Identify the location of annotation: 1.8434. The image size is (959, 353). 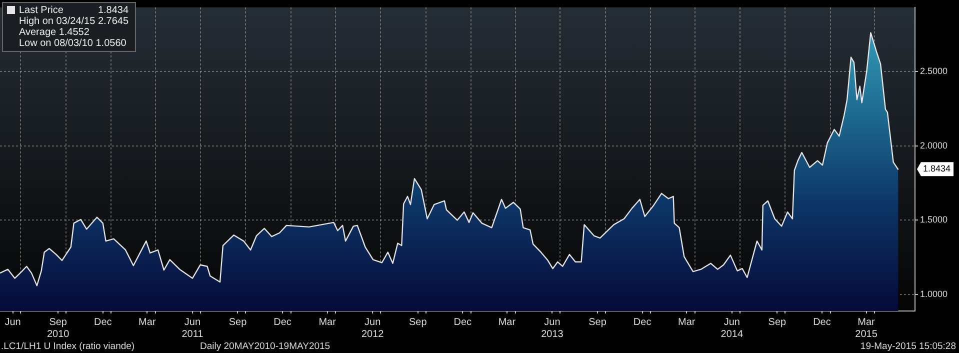
(937, 169).